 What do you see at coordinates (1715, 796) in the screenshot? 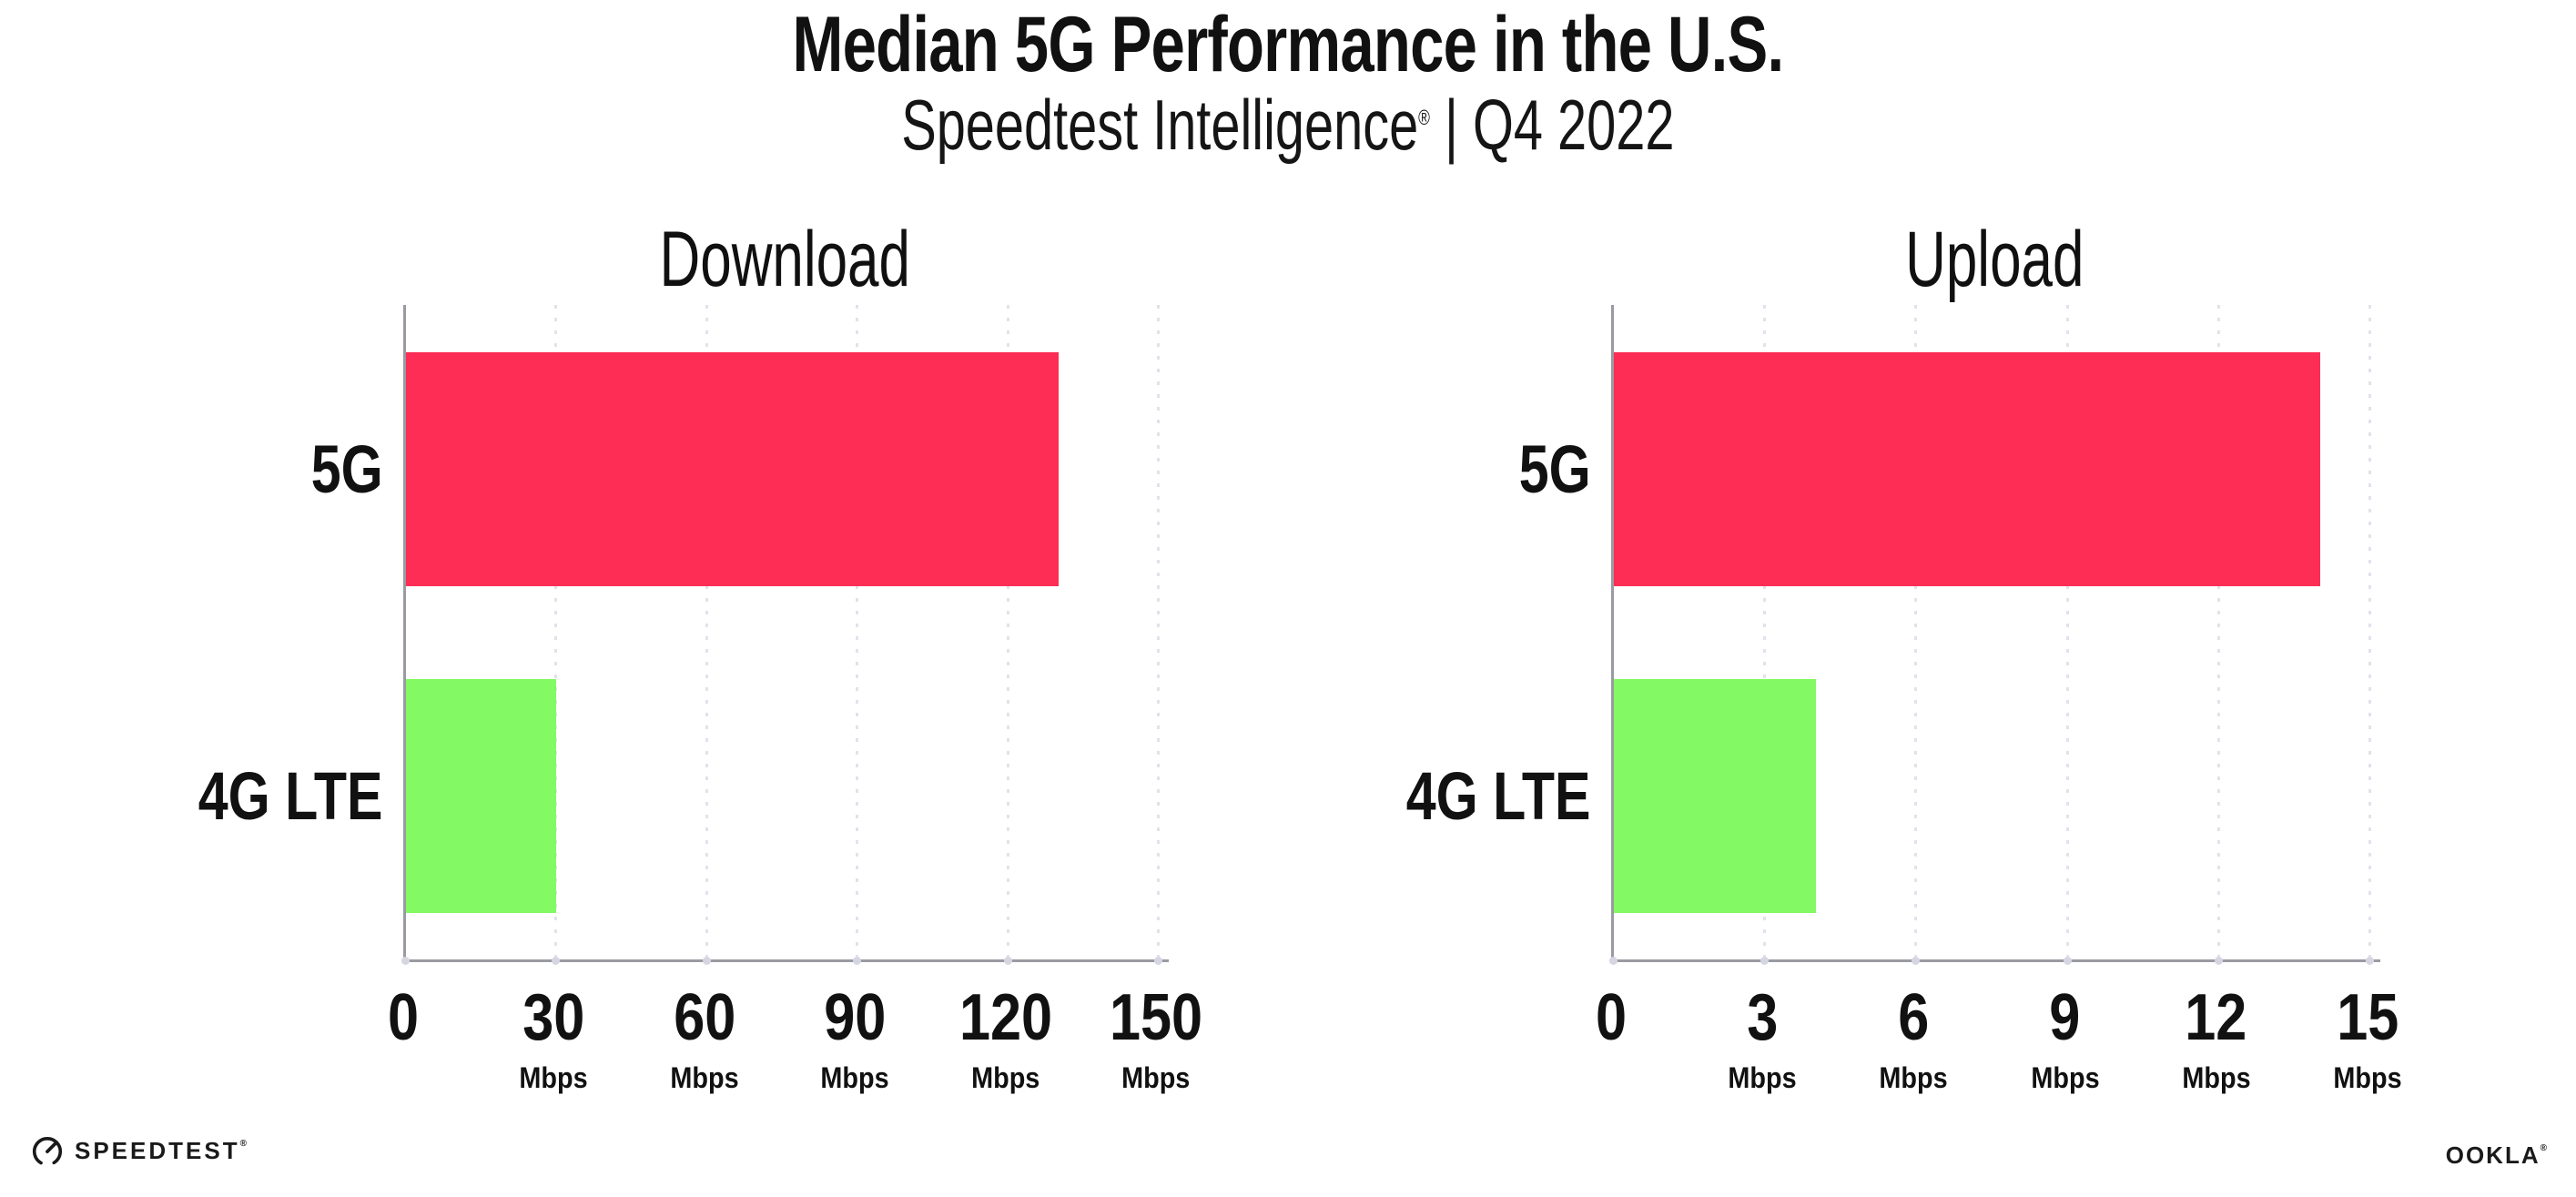
I see `bar-upload-4g-lte` at bounding box center [1715, 796].